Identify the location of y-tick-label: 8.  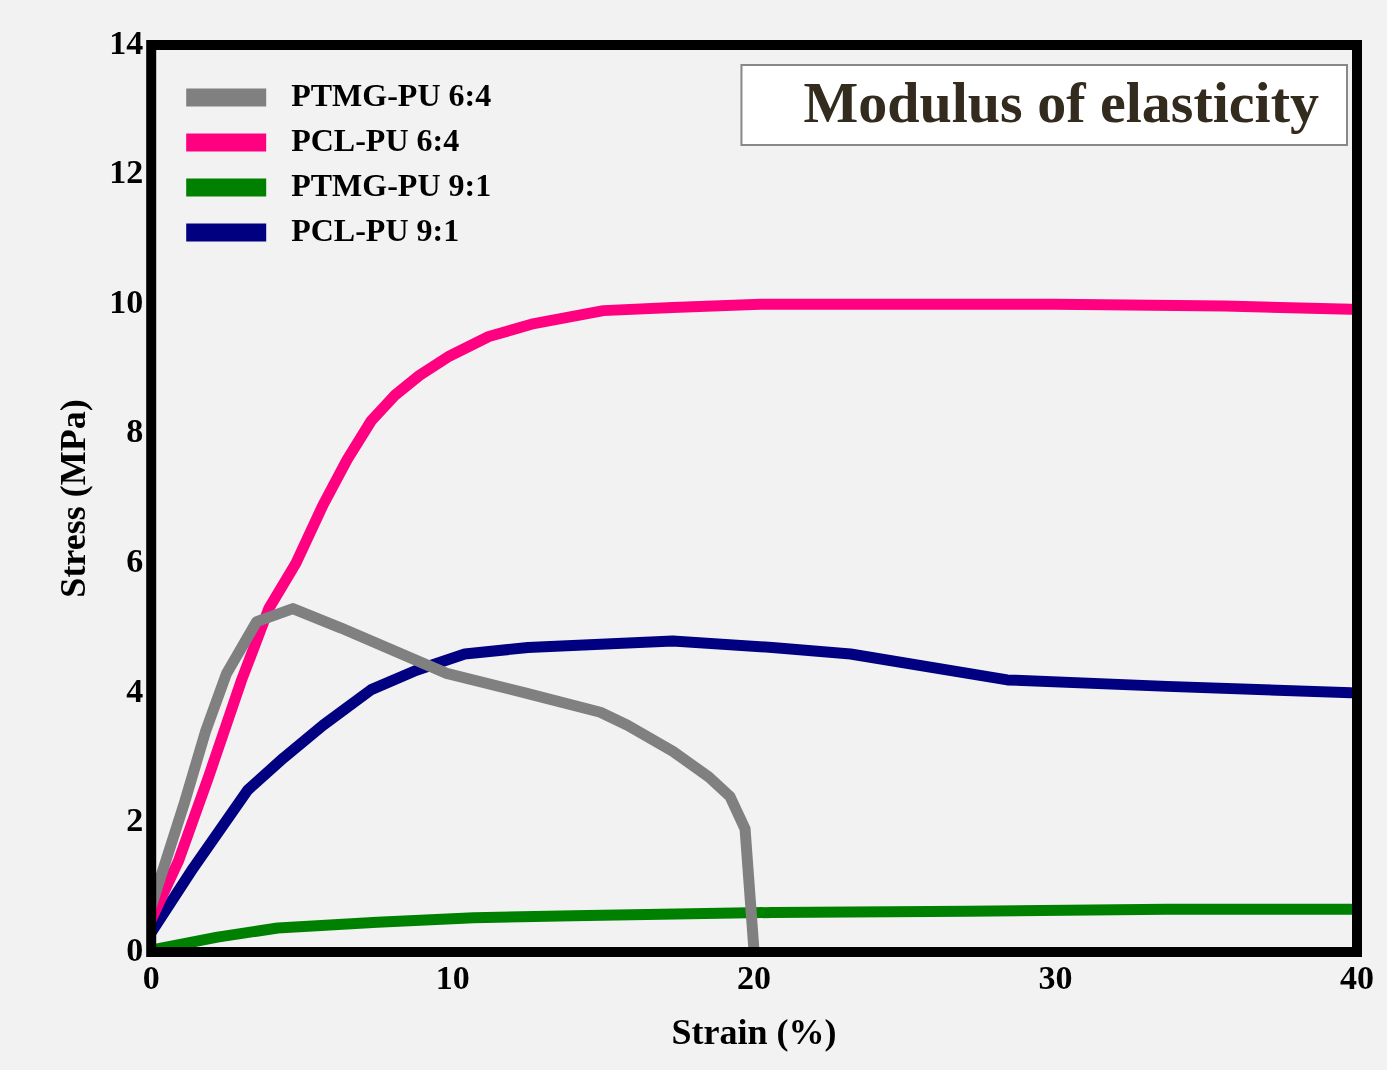
(135, 431).